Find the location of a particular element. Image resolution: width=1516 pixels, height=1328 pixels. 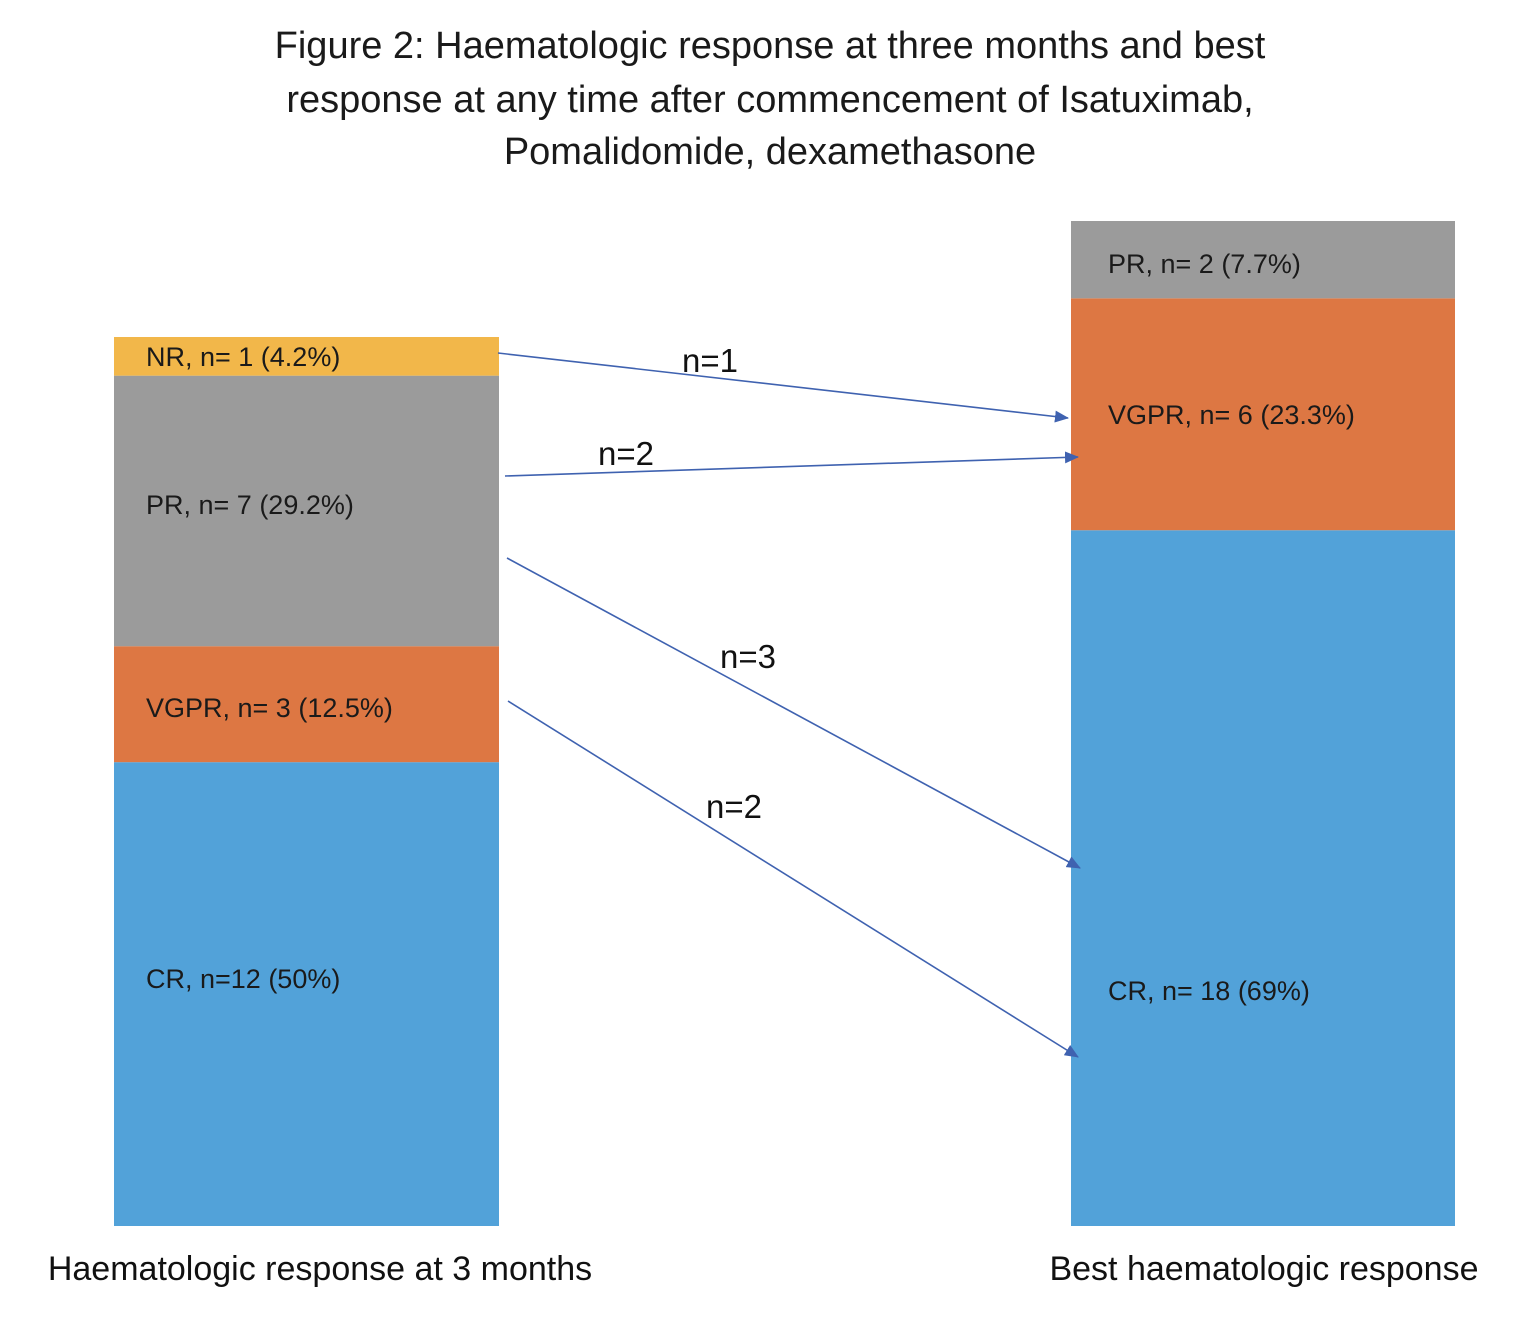

chart-title-line-3: Pomalidomide, dexamethasone is located at coordinates (770, 152).